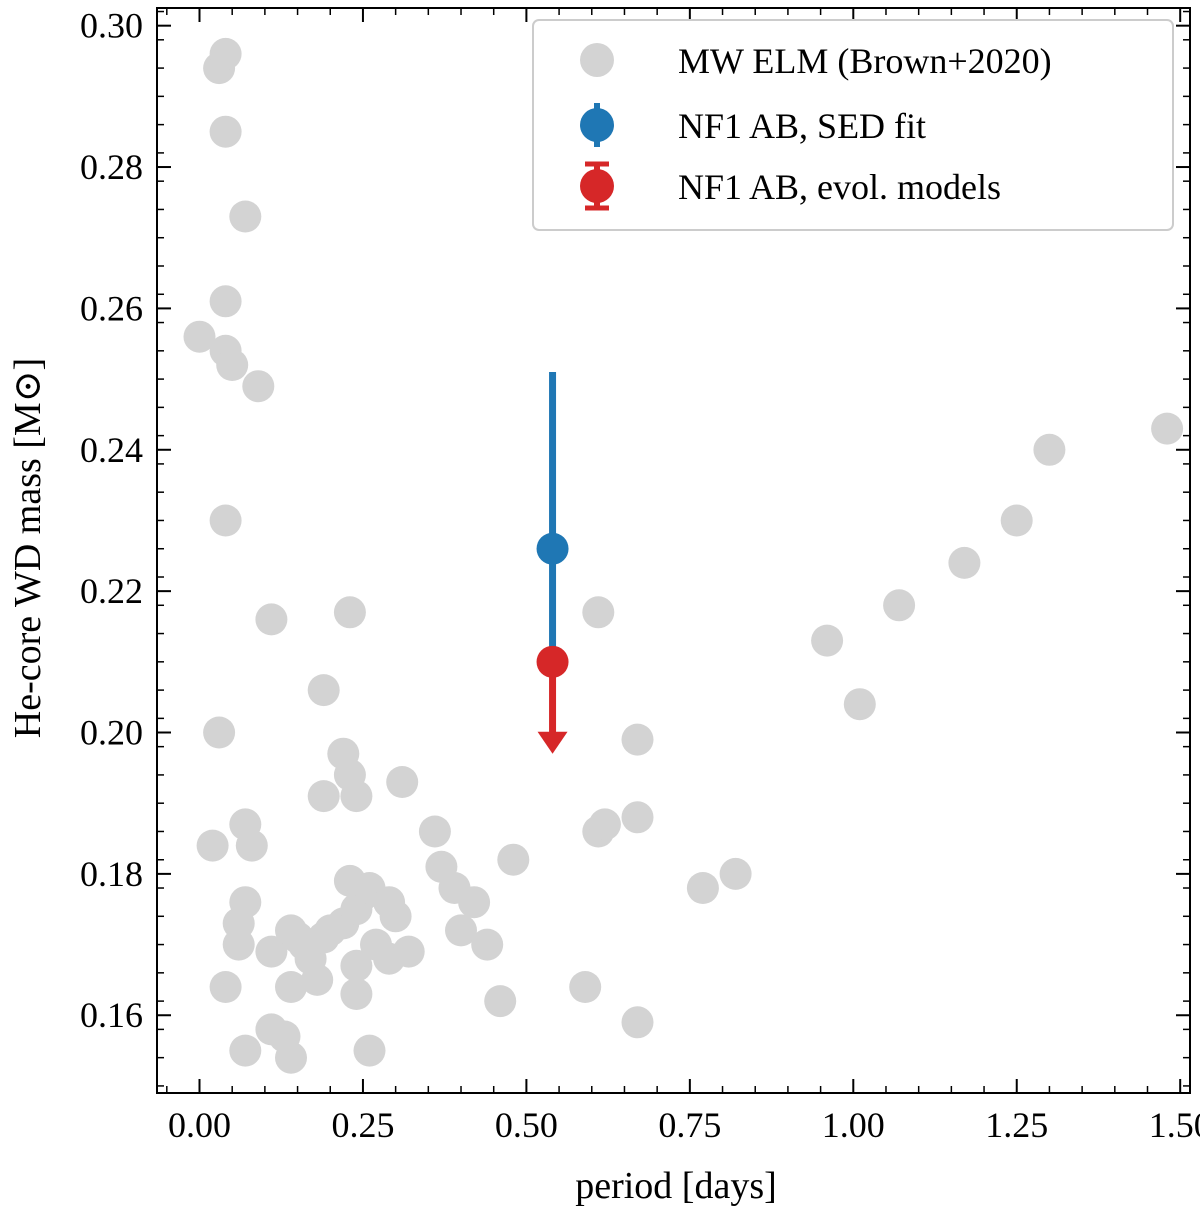 The height and width of the screenshot is (1210, 1200). Describe the element at coordinates (111, 591) in the screenshot. I see `y-tick-label: 0.22` at that location.